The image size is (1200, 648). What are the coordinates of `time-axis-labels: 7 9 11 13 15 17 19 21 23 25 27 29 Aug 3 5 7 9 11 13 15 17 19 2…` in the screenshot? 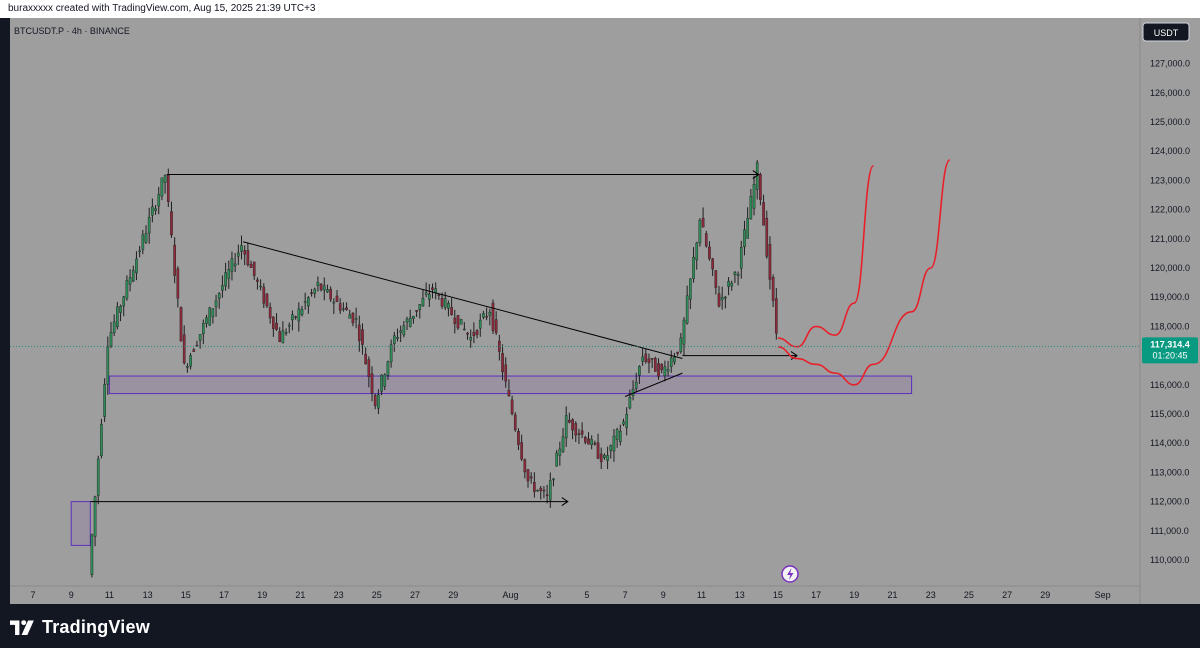 It's located at (570, 595).